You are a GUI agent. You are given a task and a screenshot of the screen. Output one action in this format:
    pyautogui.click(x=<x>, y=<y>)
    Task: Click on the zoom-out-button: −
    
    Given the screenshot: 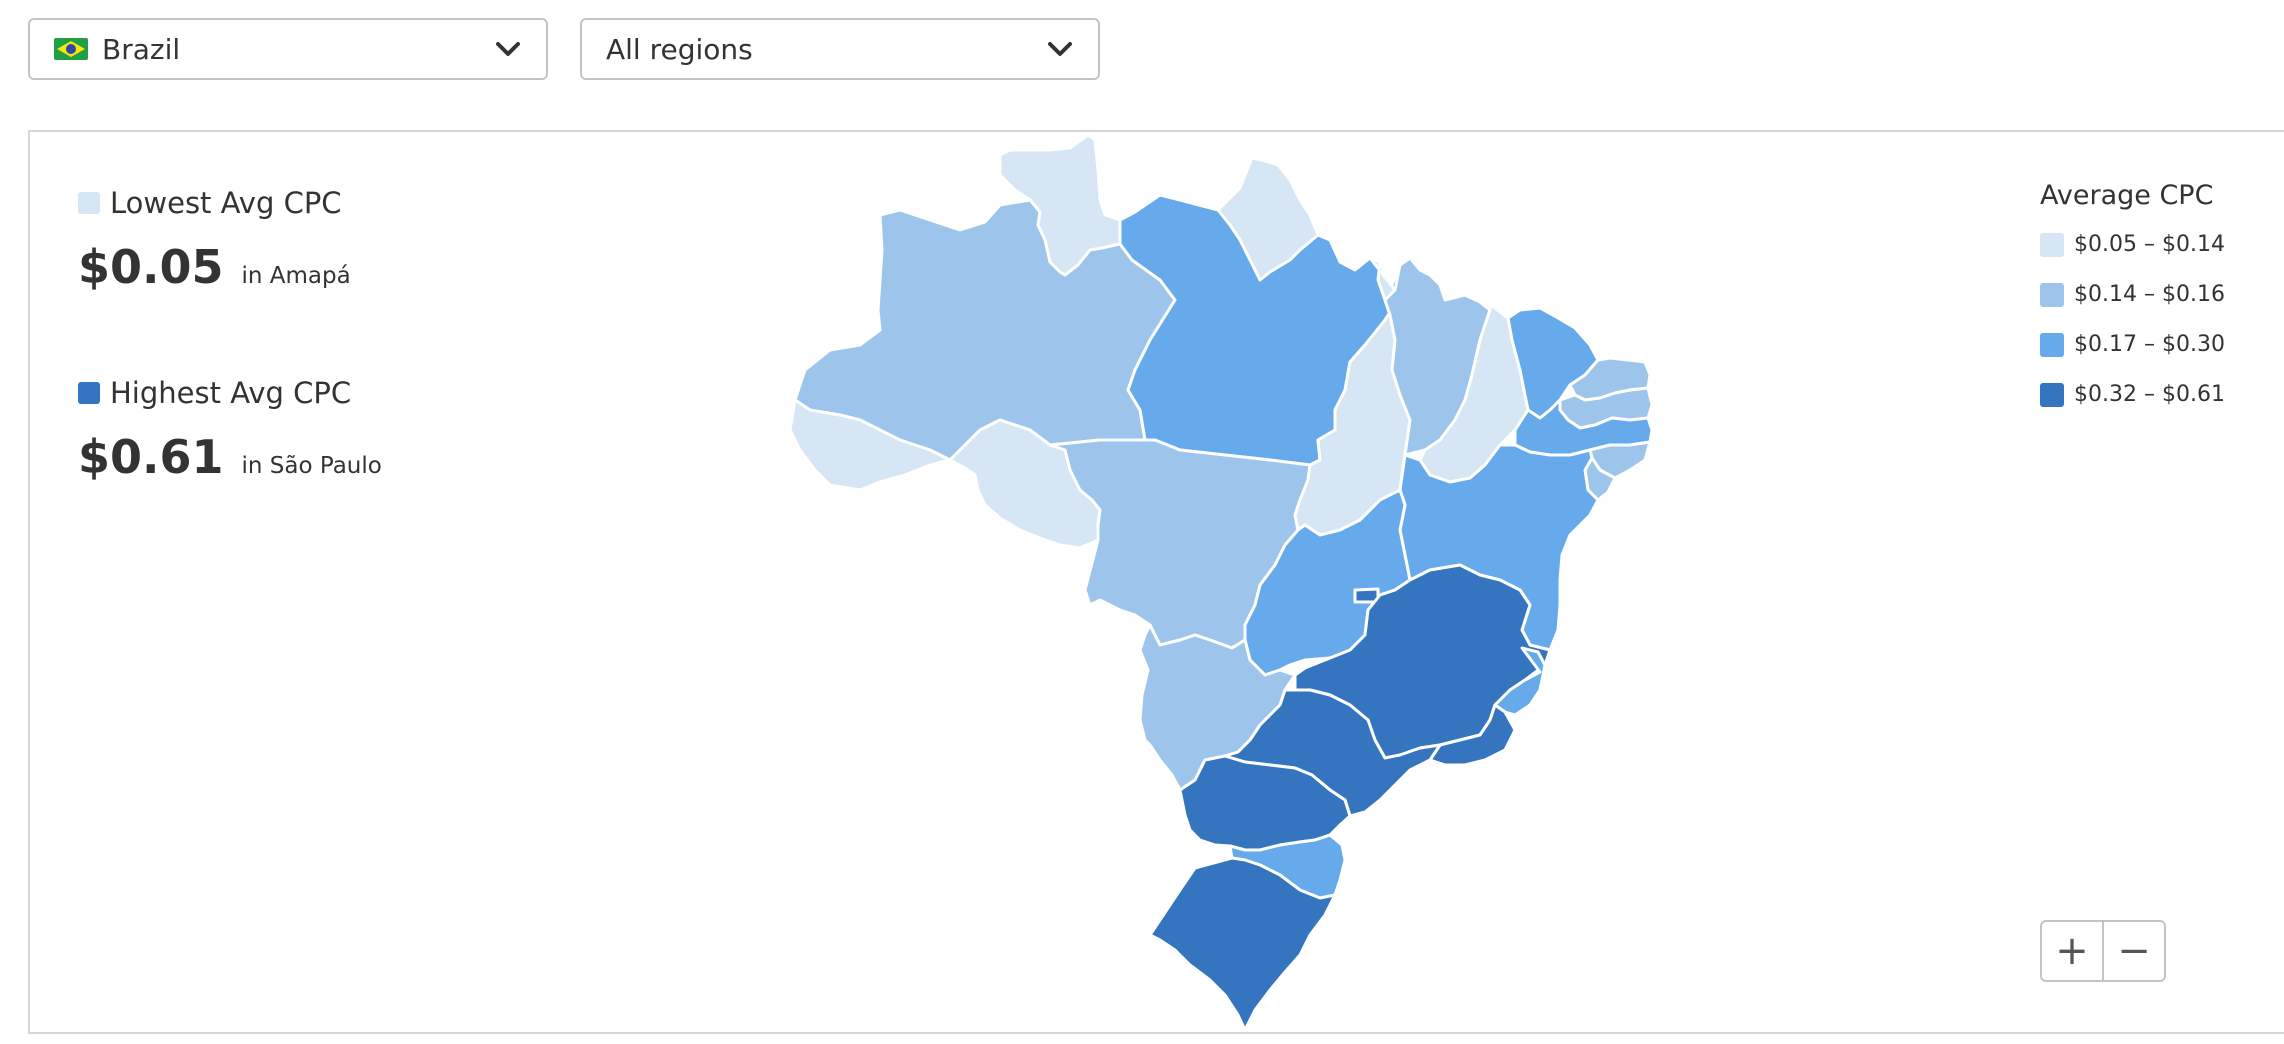 What is the action you would take?
    pyautogui.click(x=2133, y=951)
    